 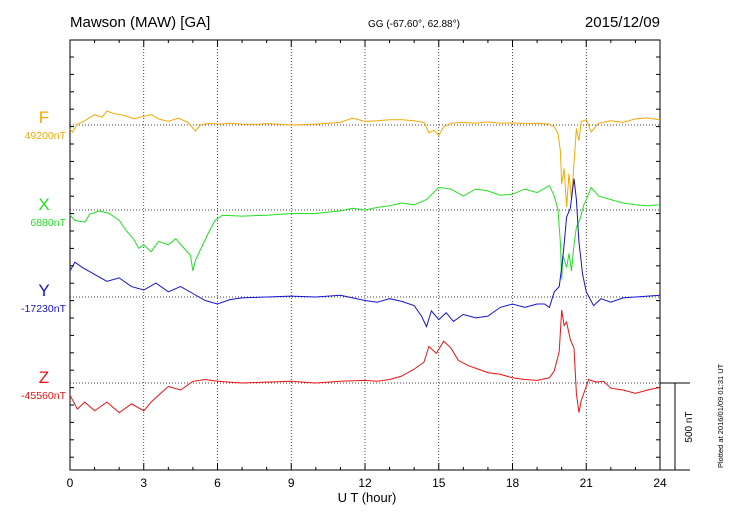 I want to click on component-label-x: X, so click(x=43, y=204).